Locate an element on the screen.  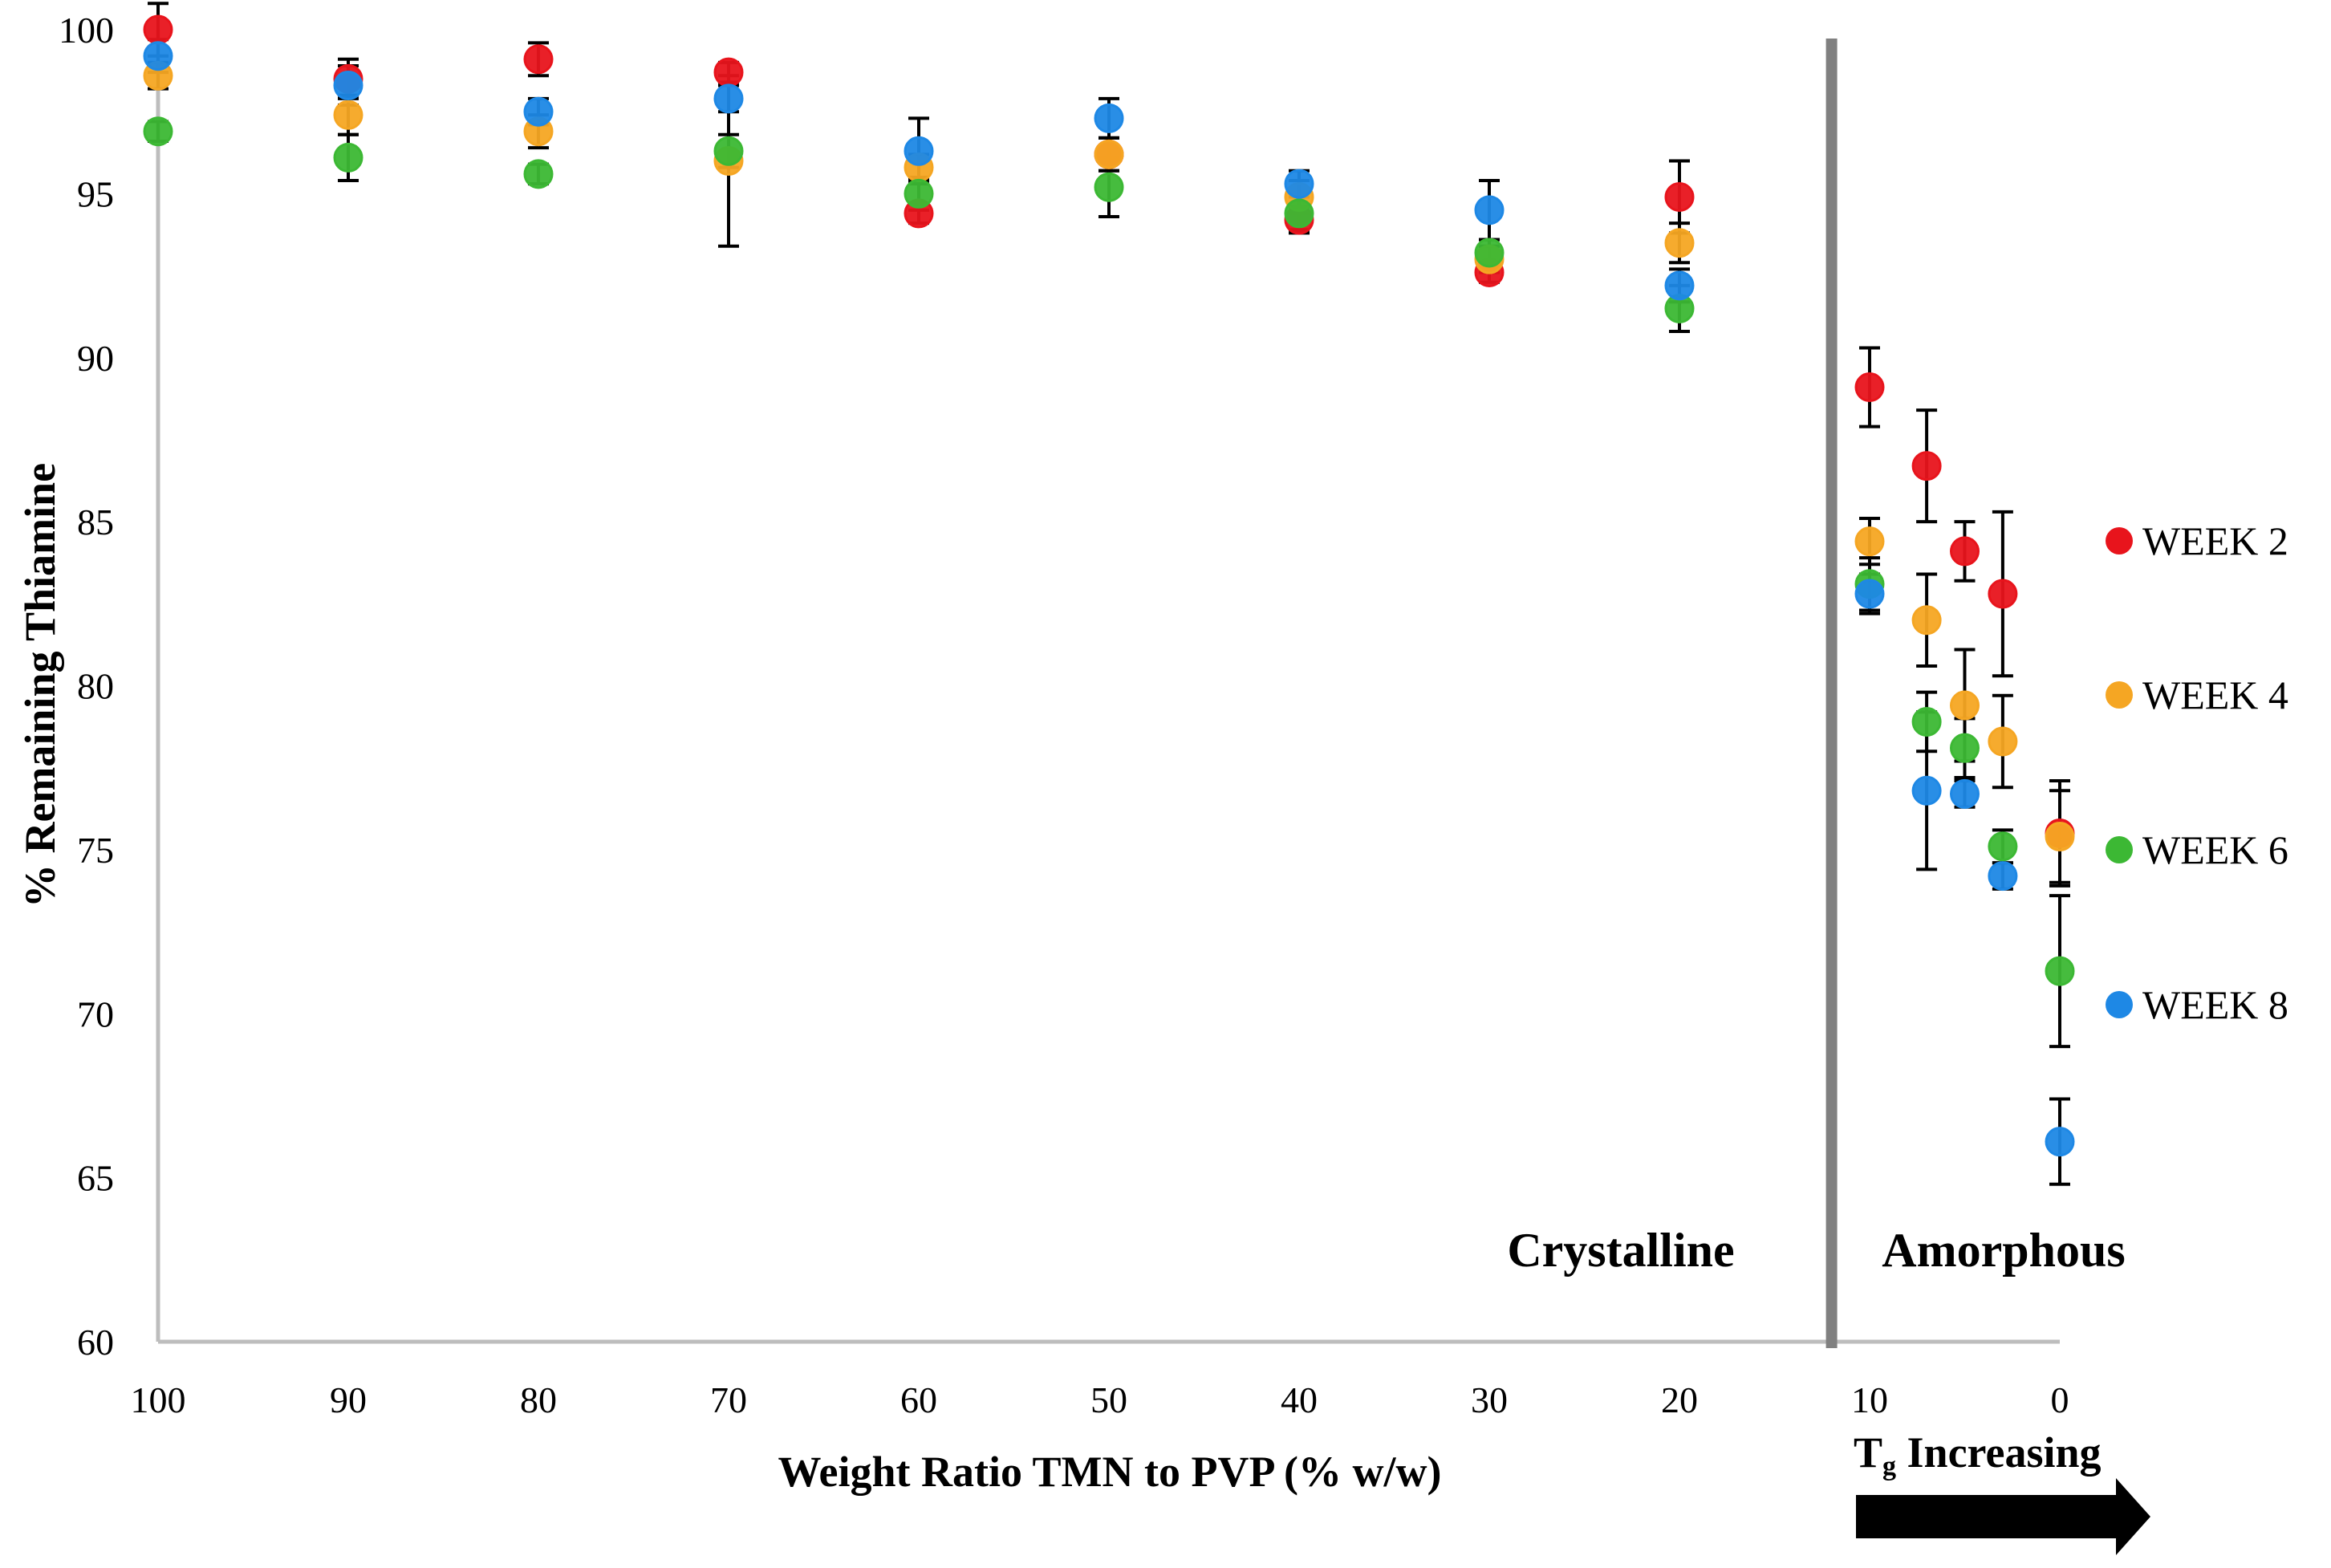
y-tick-label: 75 is located at coordinates (95, 851).